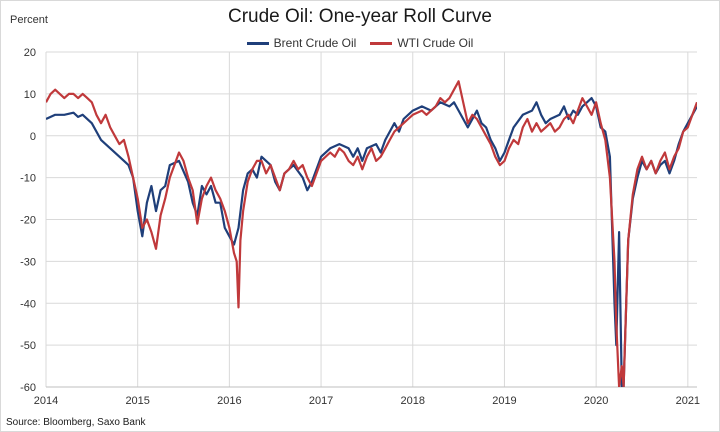 This screenshot has height=432, width=720. What do you see at coordinates (29, 20) in the screenshot?
I see `y-axis-label: Percent` at bounding box center [29, 20].